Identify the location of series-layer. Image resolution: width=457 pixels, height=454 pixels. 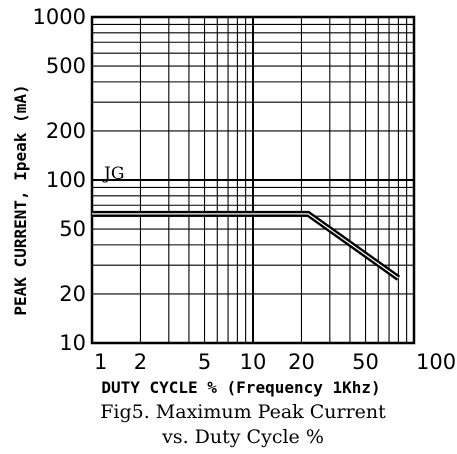
(246, 245).